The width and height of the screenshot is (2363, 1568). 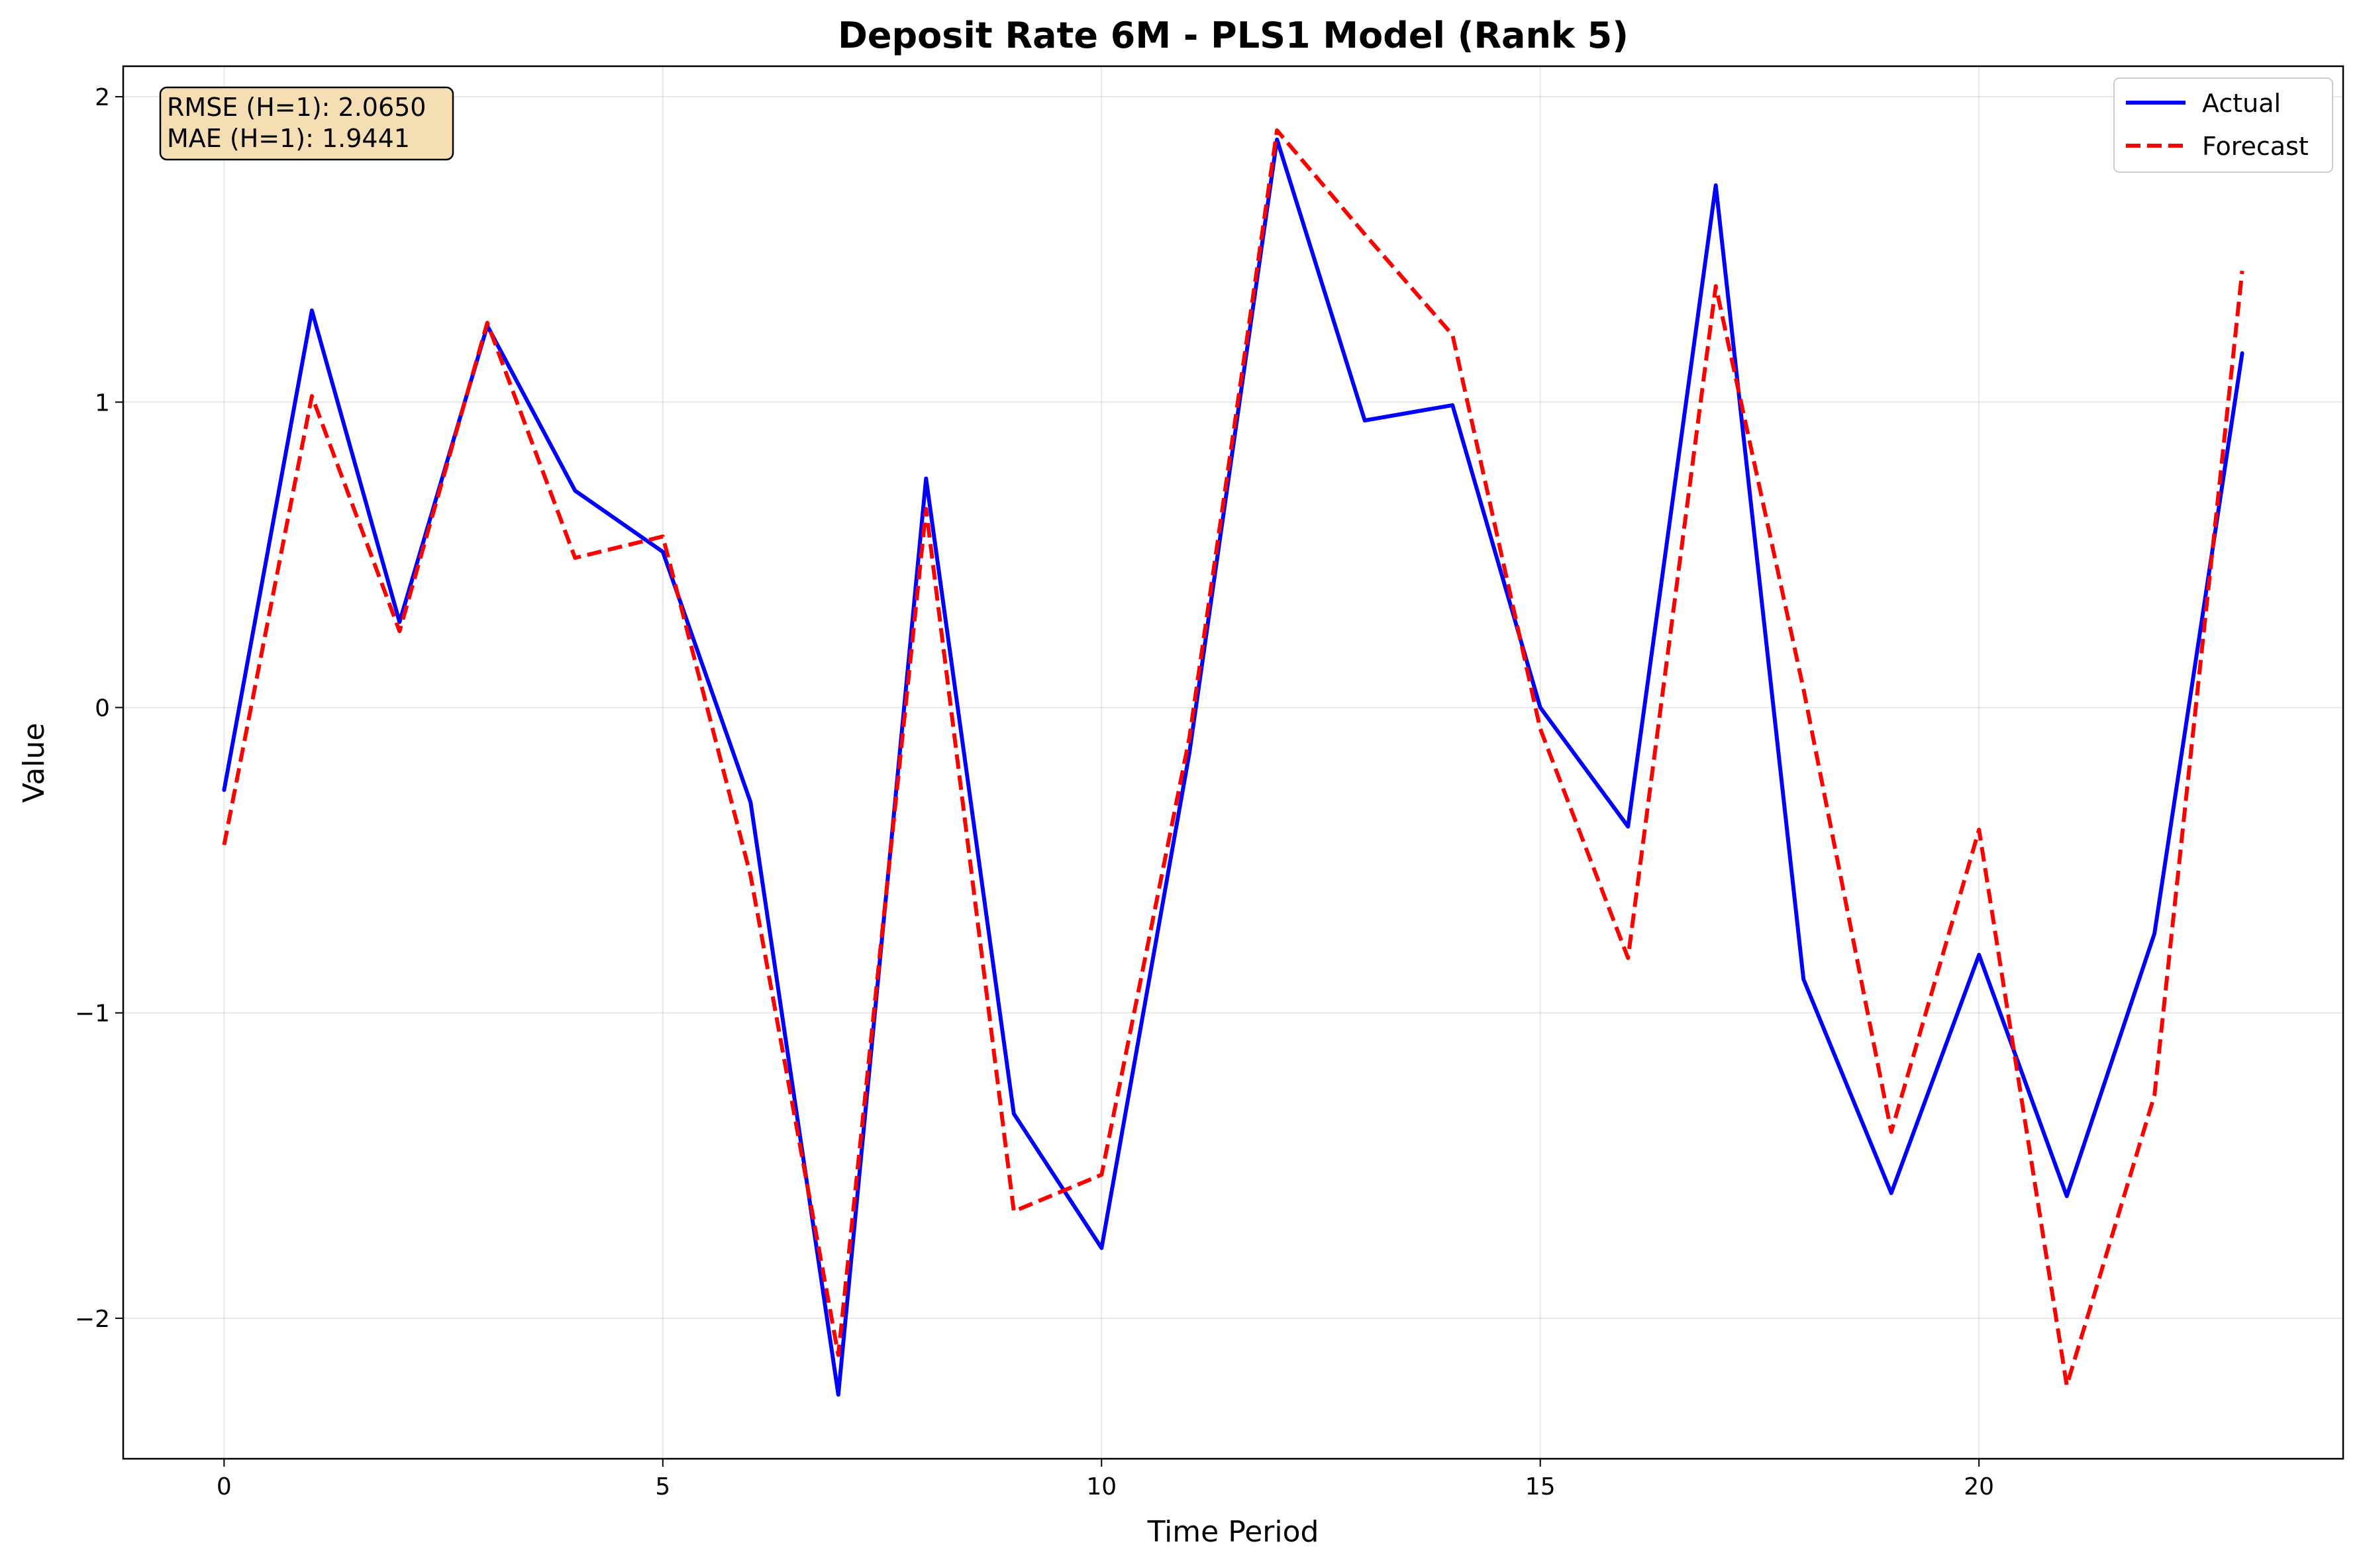 What do you see at coordinates (34, 763) in the screenshot?
I see `y-axis-label: Value` at bounding box center [34, 763].